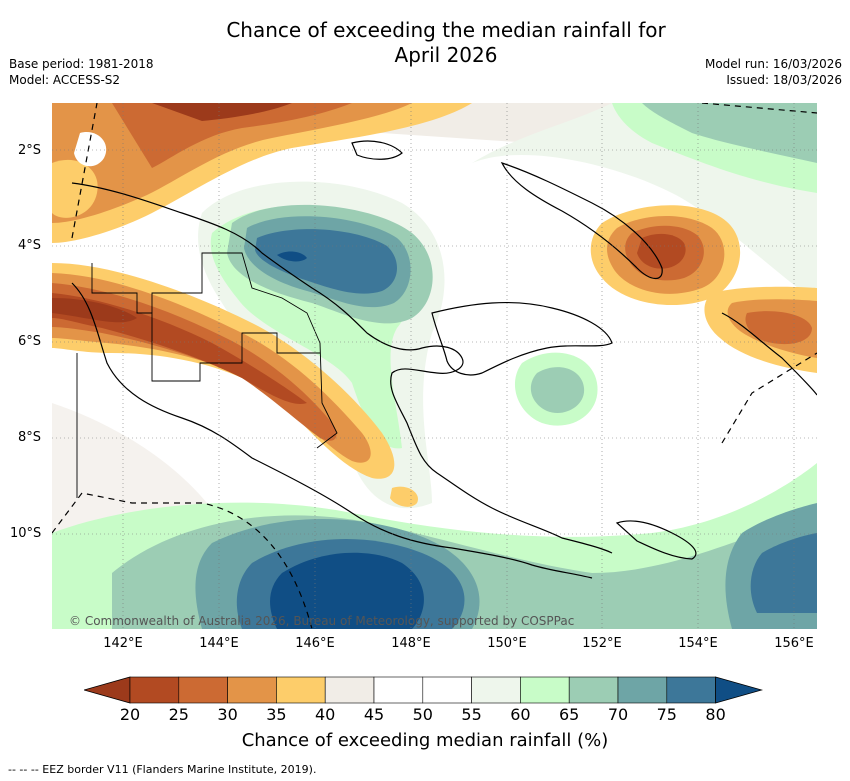 This screenshot has width=850, height=781. What do you see at coordinates (471, 714) in the screenshot?
I see `colorbar-tick-label: 55` at bounding box center [471, 714].